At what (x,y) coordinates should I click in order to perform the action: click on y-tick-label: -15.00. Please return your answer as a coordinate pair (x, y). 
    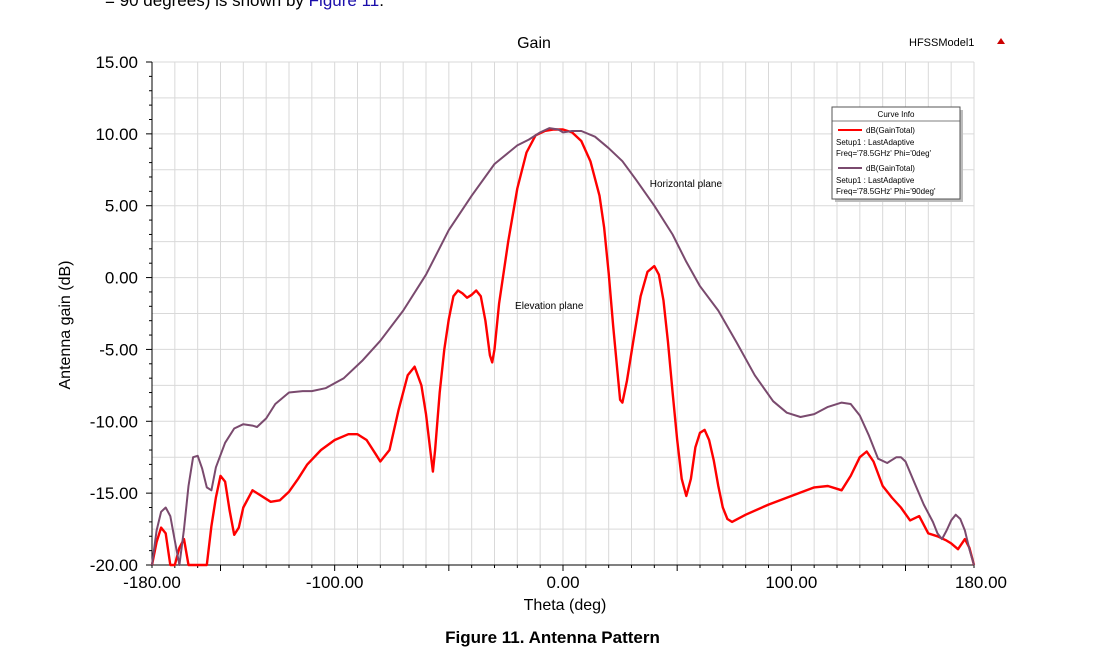
    Looking at the image, I should click on (114, 493).